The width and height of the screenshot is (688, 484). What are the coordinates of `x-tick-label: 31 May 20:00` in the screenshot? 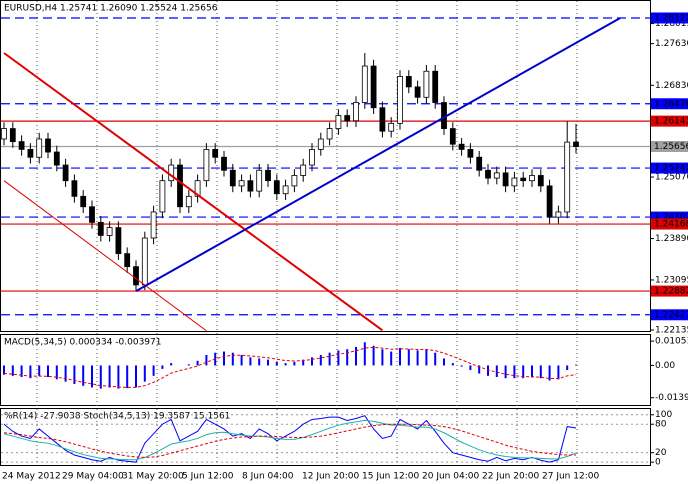 It's located at (153, 477).